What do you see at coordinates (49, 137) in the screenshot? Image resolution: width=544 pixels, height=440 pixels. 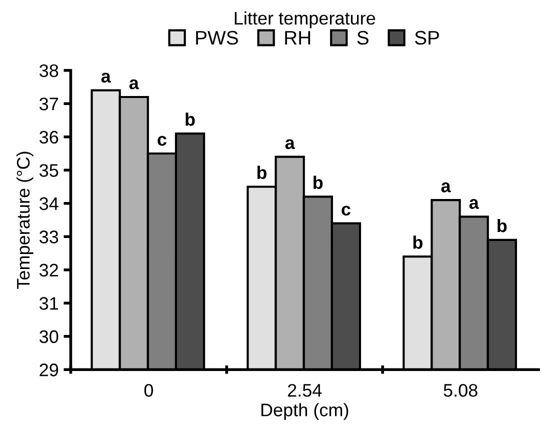 I see `y-tick-label: 36` at bounding box center [49, 137].